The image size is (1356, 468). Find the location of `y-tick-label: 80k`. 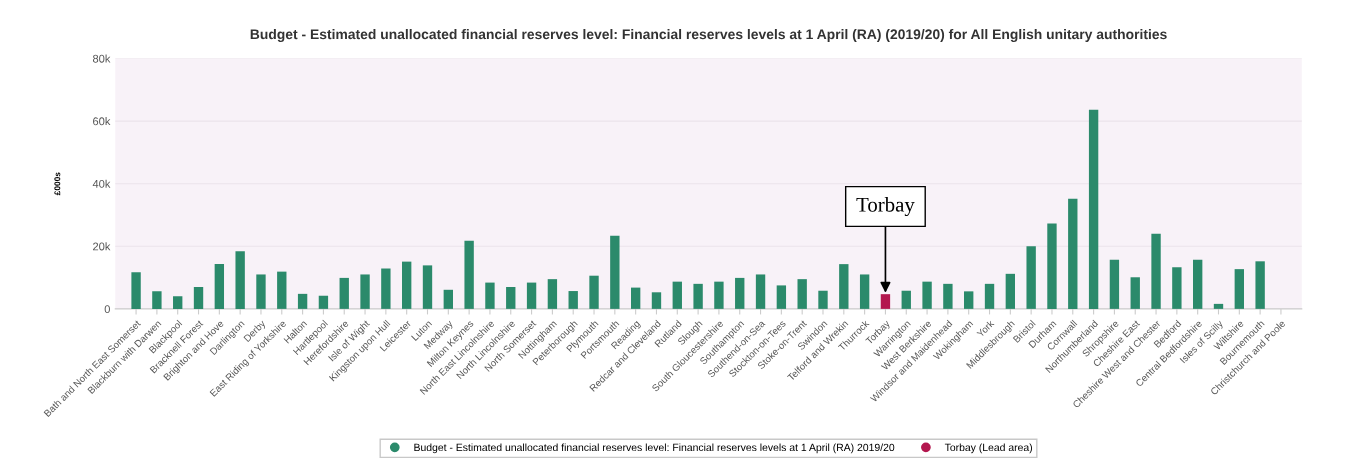

y-tick-label: 80k is located at coordinates (101, 58).